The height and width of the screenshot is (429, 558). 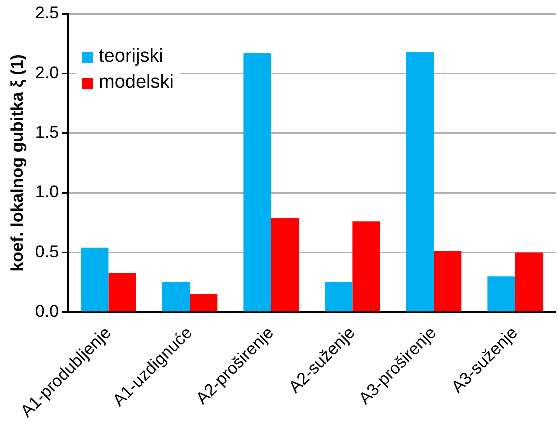 I want to click on y-axis-title: koef. lokalnog gubitka ξ (1), so click(x=17, y=163).